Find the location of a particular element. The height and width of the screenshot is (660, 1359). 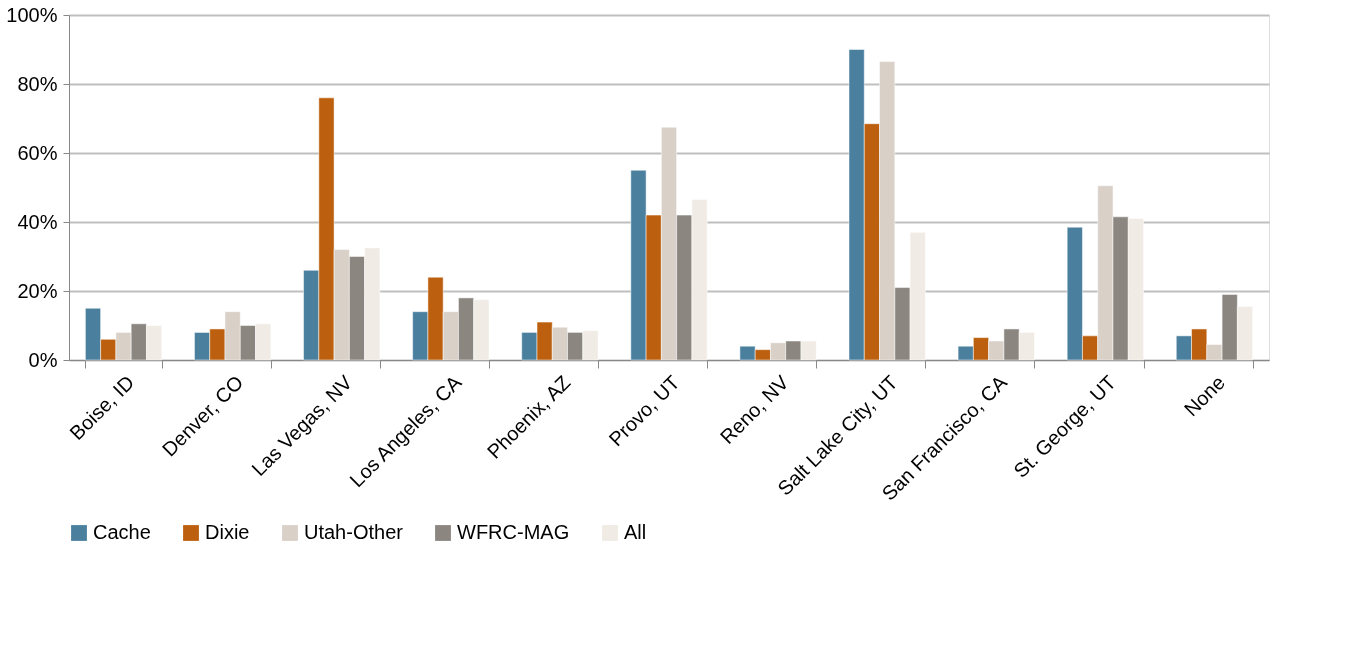

y-tick-label: 100% is located at coordinates (32, 14).